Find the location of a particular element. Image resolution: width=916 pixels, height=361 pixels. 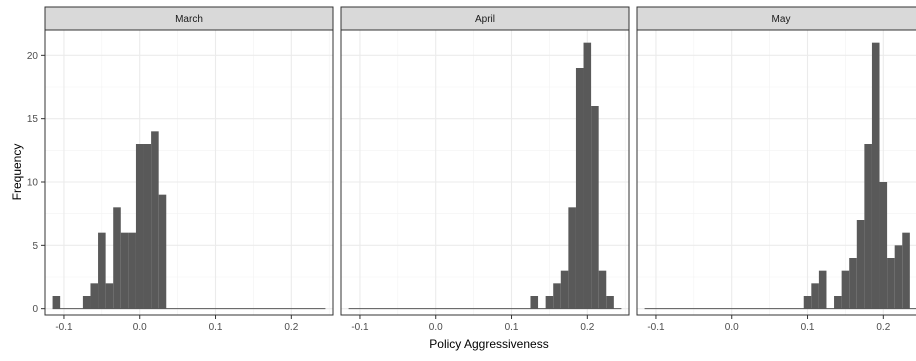

y-tick-label: 15 is located at coordinates (33, 119).